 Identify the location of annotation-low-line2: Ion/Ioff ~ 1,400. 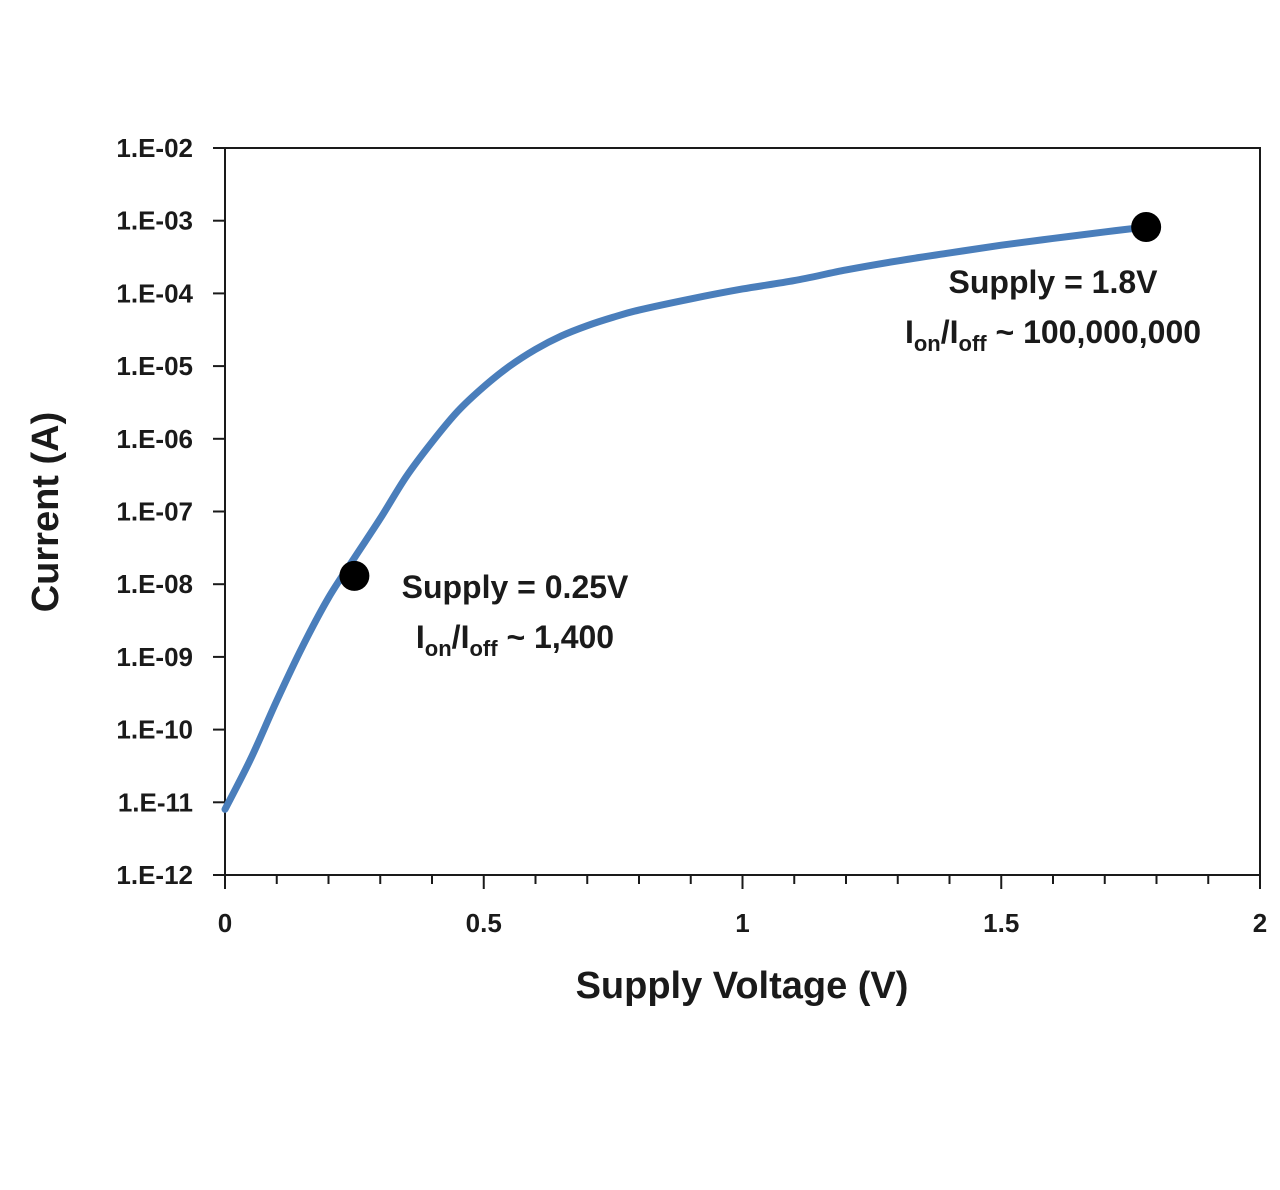
(515, 640).